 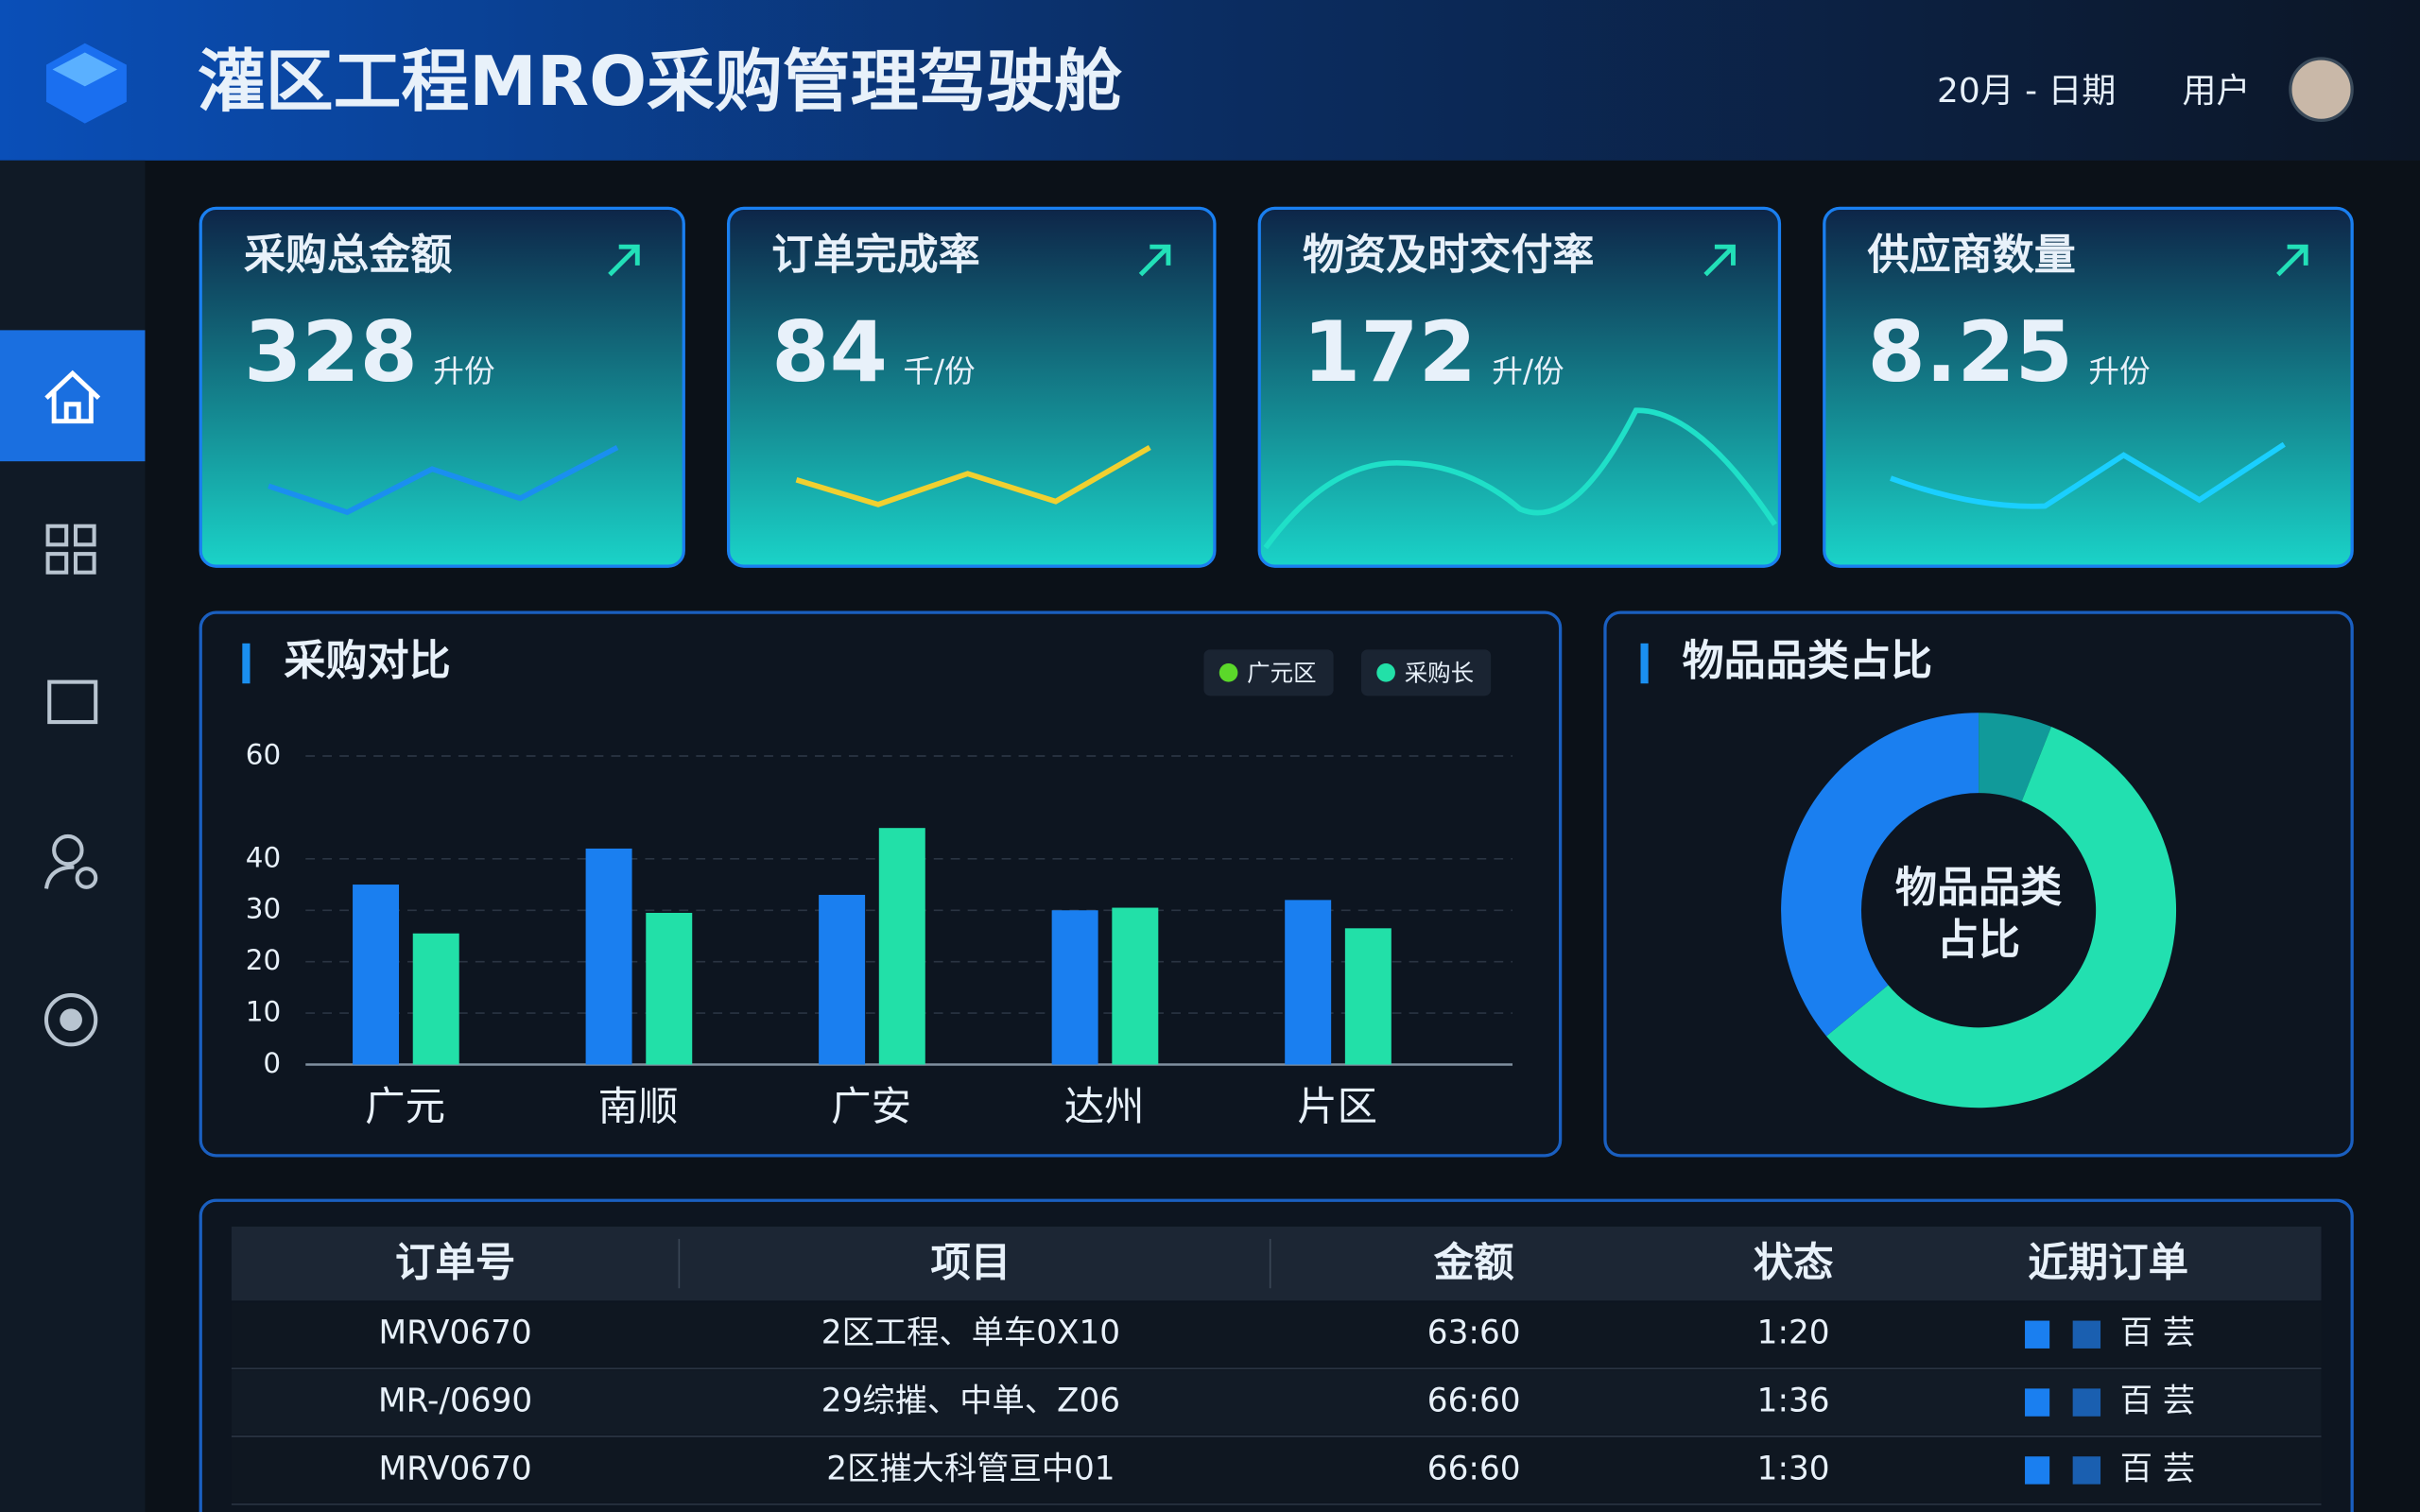 I want to click on x-tick-label: 广安, so click(x=871, y=1107).